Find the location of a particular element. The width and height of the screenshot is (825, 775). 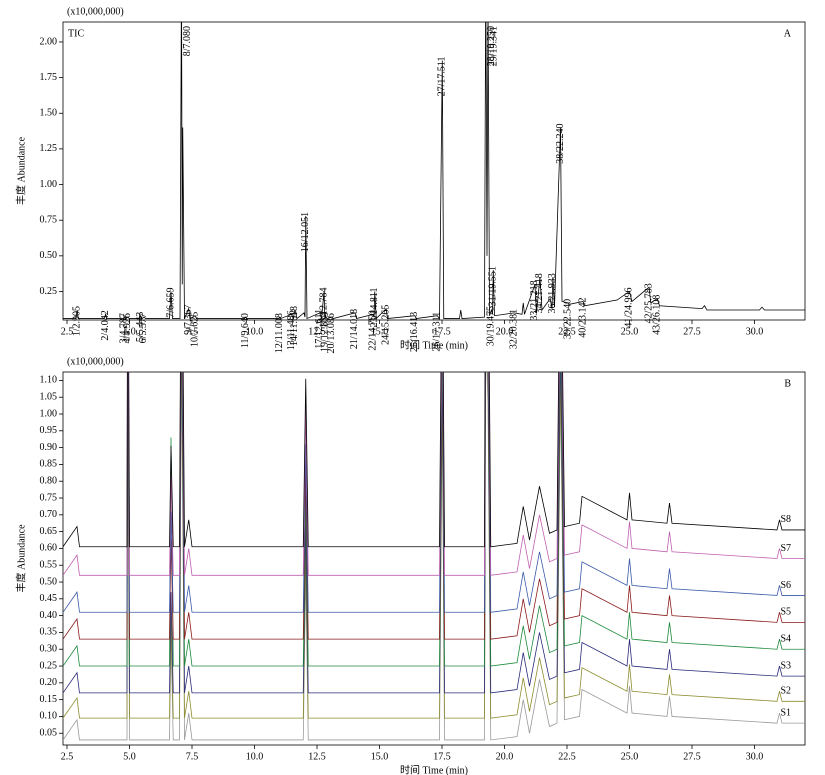

peak-label: 25/16.413 is located at coordinates (414, 332).